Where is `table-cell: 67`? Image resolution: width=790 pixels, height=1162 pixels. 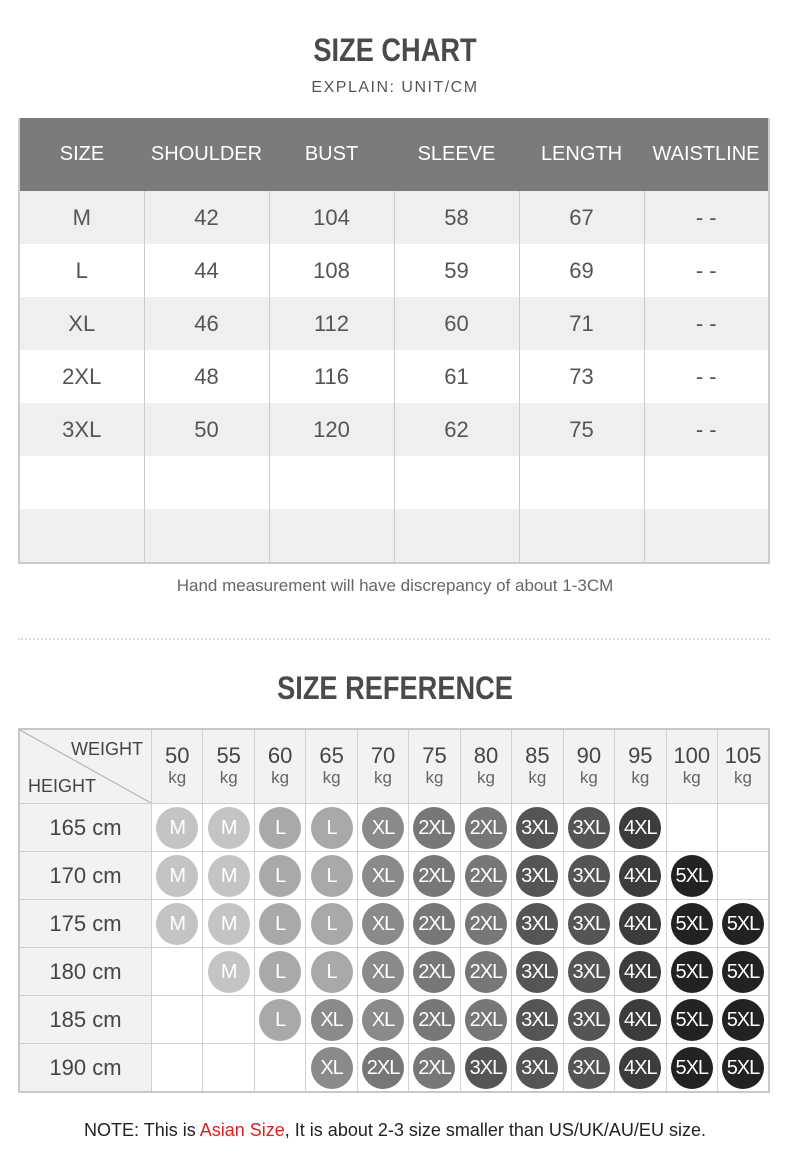 table-cell: 67 is located at coordinates (581, 217).